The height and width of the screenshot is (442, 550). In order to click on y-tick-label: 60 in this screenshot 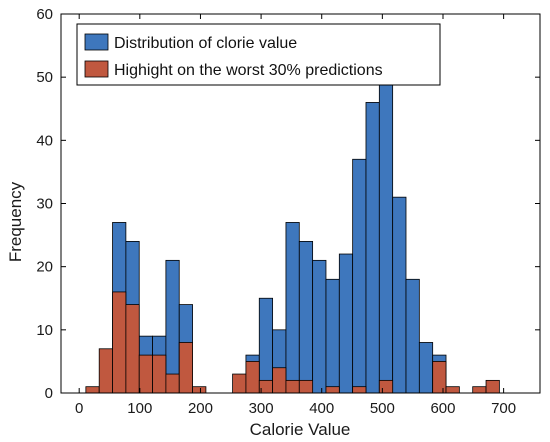, I will do `click(44, 14)`.